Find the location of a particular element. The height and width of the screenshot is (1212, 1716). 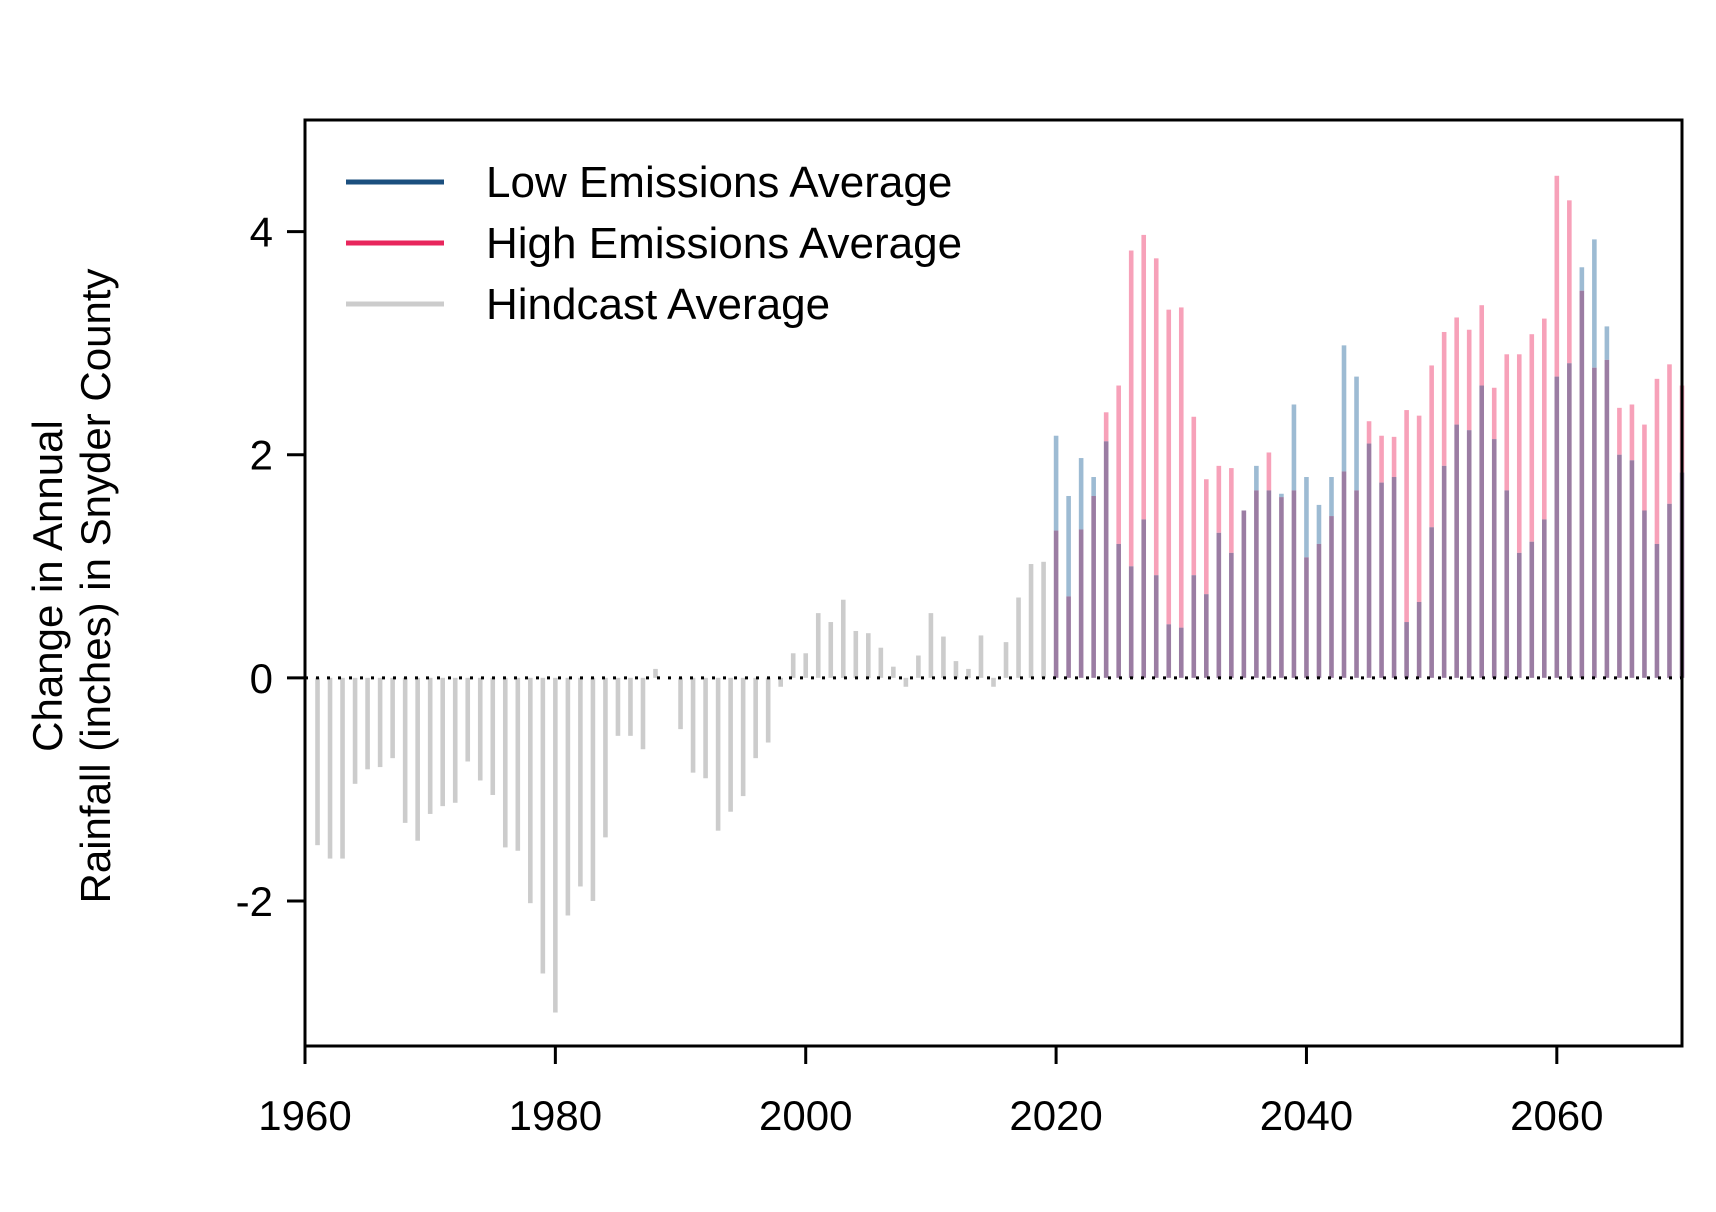

x-axis: 1960 1980 2000 2020 2040 2060 is located at coordinates (931, 1092).